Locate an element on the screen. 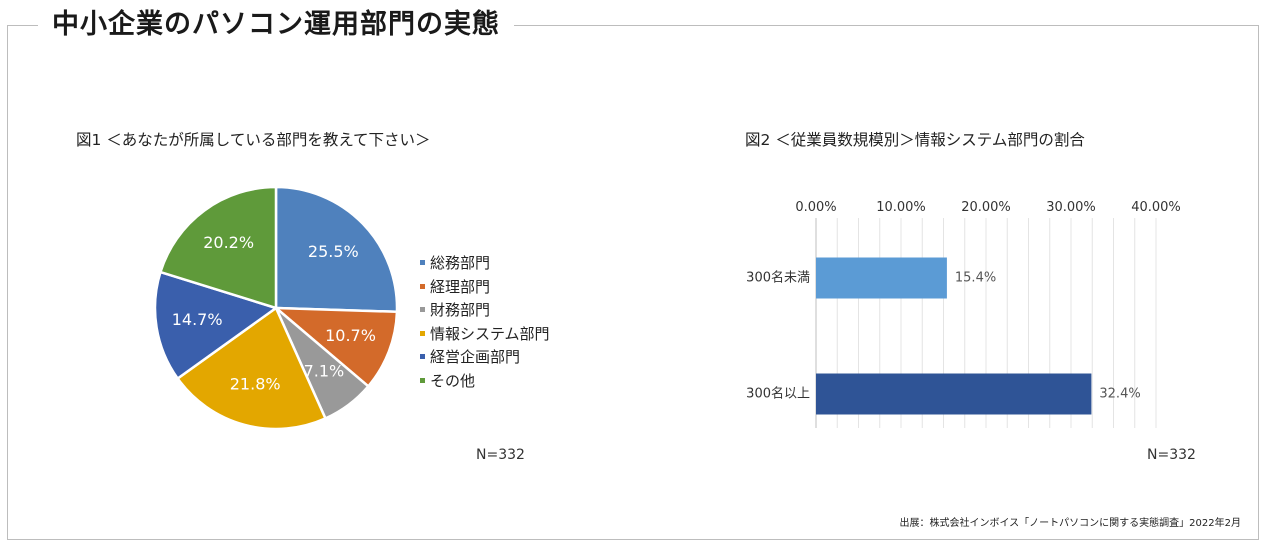 The height and width of the screenshot is (546, 1267). legend-label: 情報システム部門 is located at coordinates (490, 333).